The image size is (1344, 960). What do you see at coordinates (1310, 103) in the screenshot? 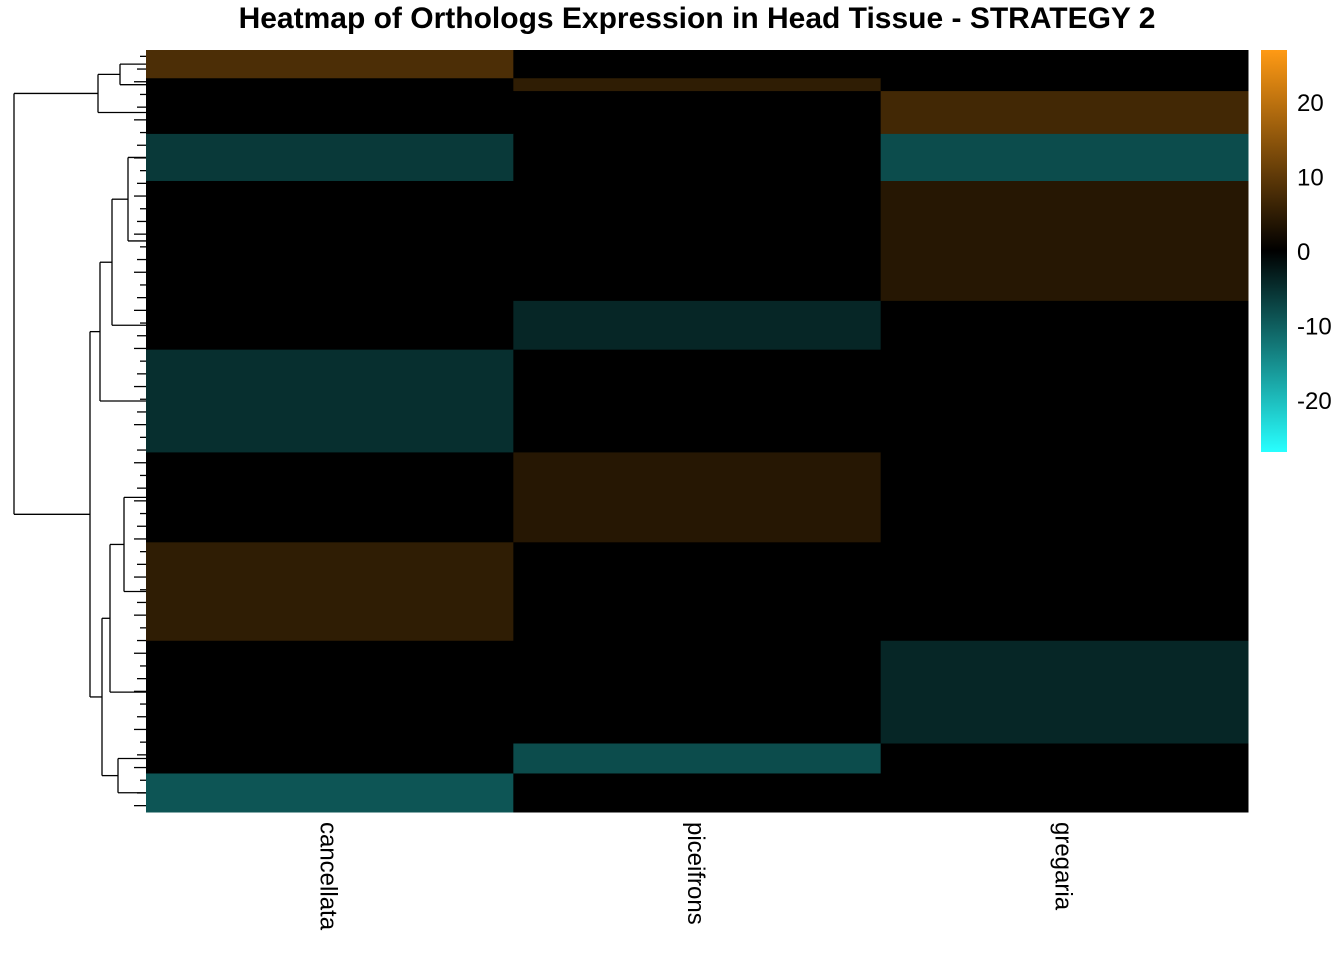
I see `legend-tick-label: 20` at bounding box center [1310, 103].